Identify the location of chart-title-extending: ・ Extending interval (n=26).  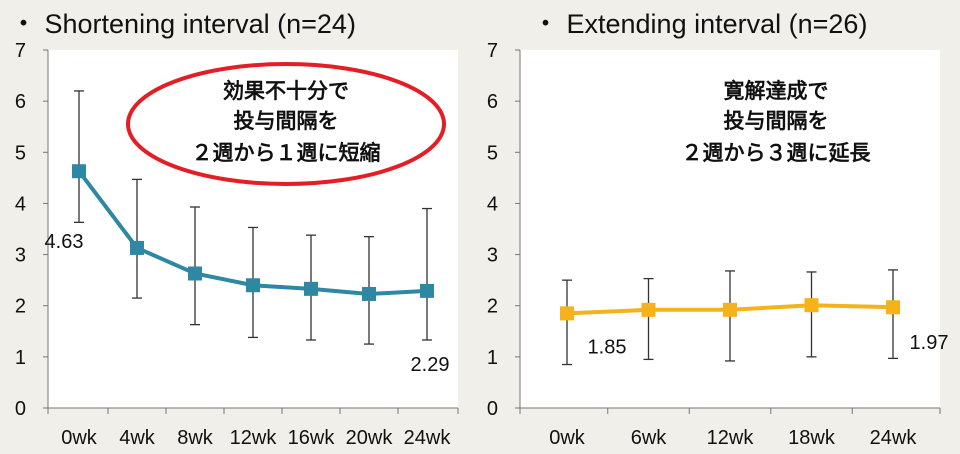
(700, 24).